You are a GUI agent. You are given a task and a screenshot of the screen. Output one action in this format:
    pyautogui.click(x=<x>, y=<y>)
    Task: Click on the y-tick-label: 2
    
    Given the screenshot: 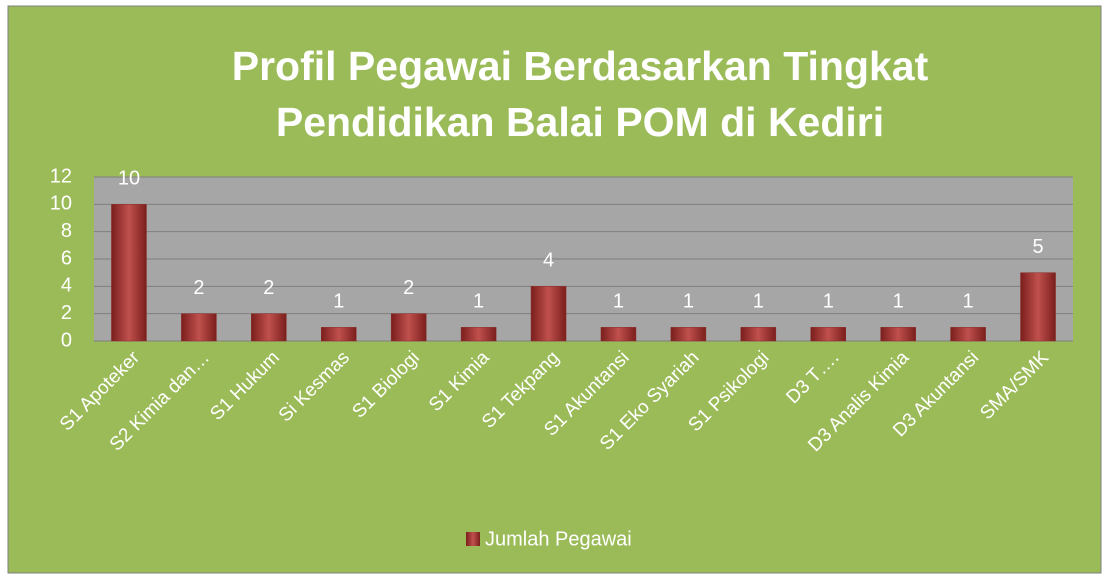 What is the action you would take?
    pyautogui.click(x=66, y=313)
    